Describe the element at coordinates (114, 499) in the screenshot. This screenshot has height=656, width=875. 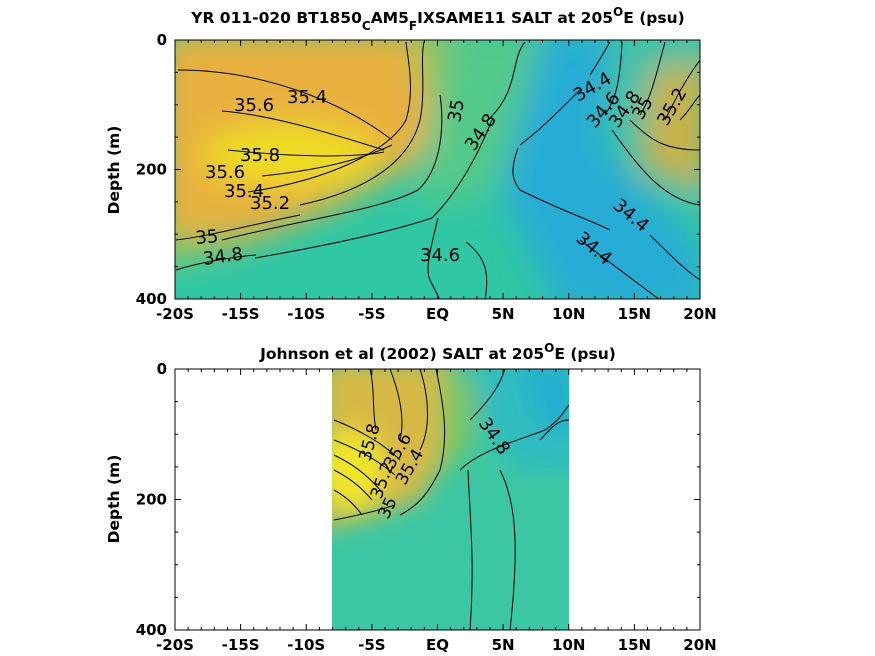
I see `bottom-ylabel: Depth (m)` at that location.